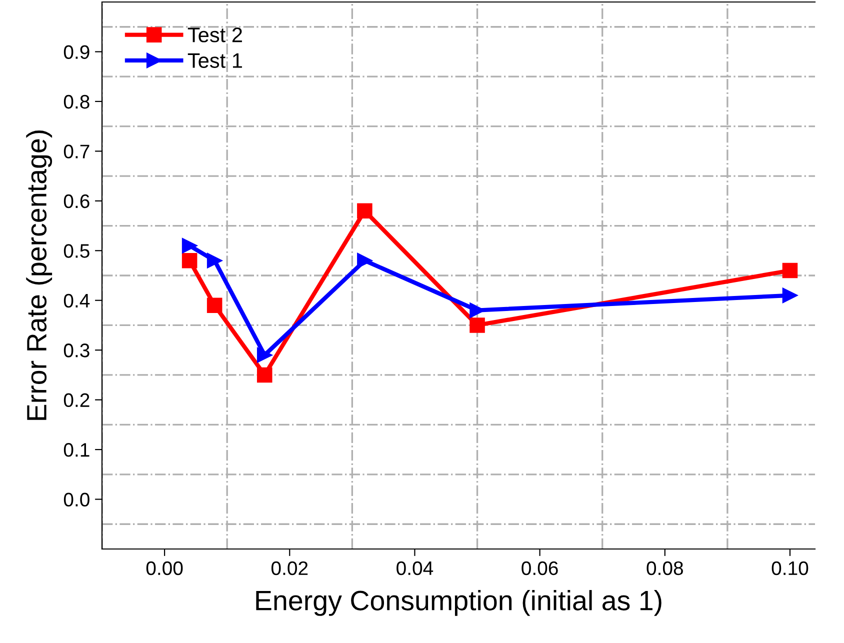 This screenshot has width=844, height=643. Describe the element at coordinates (215, 35) in the screenshot. I see `legend-label: Test 2` at that location.